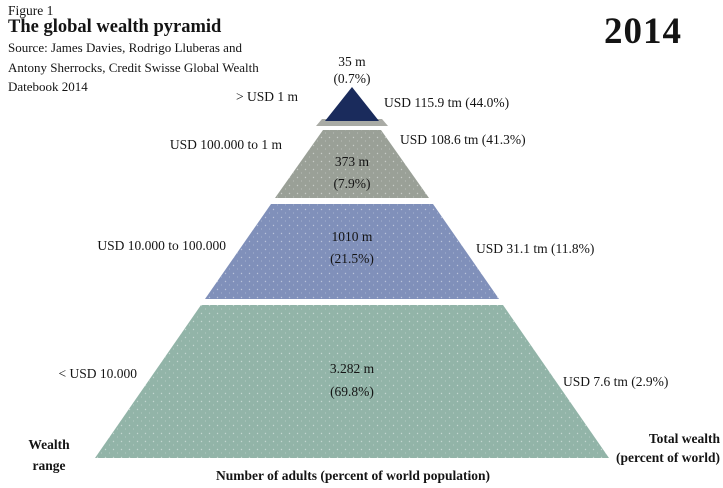 This screenshot has height=488, width=723. I want to click on tier-base-adults-pct: (69.8%), so click(352, 391).